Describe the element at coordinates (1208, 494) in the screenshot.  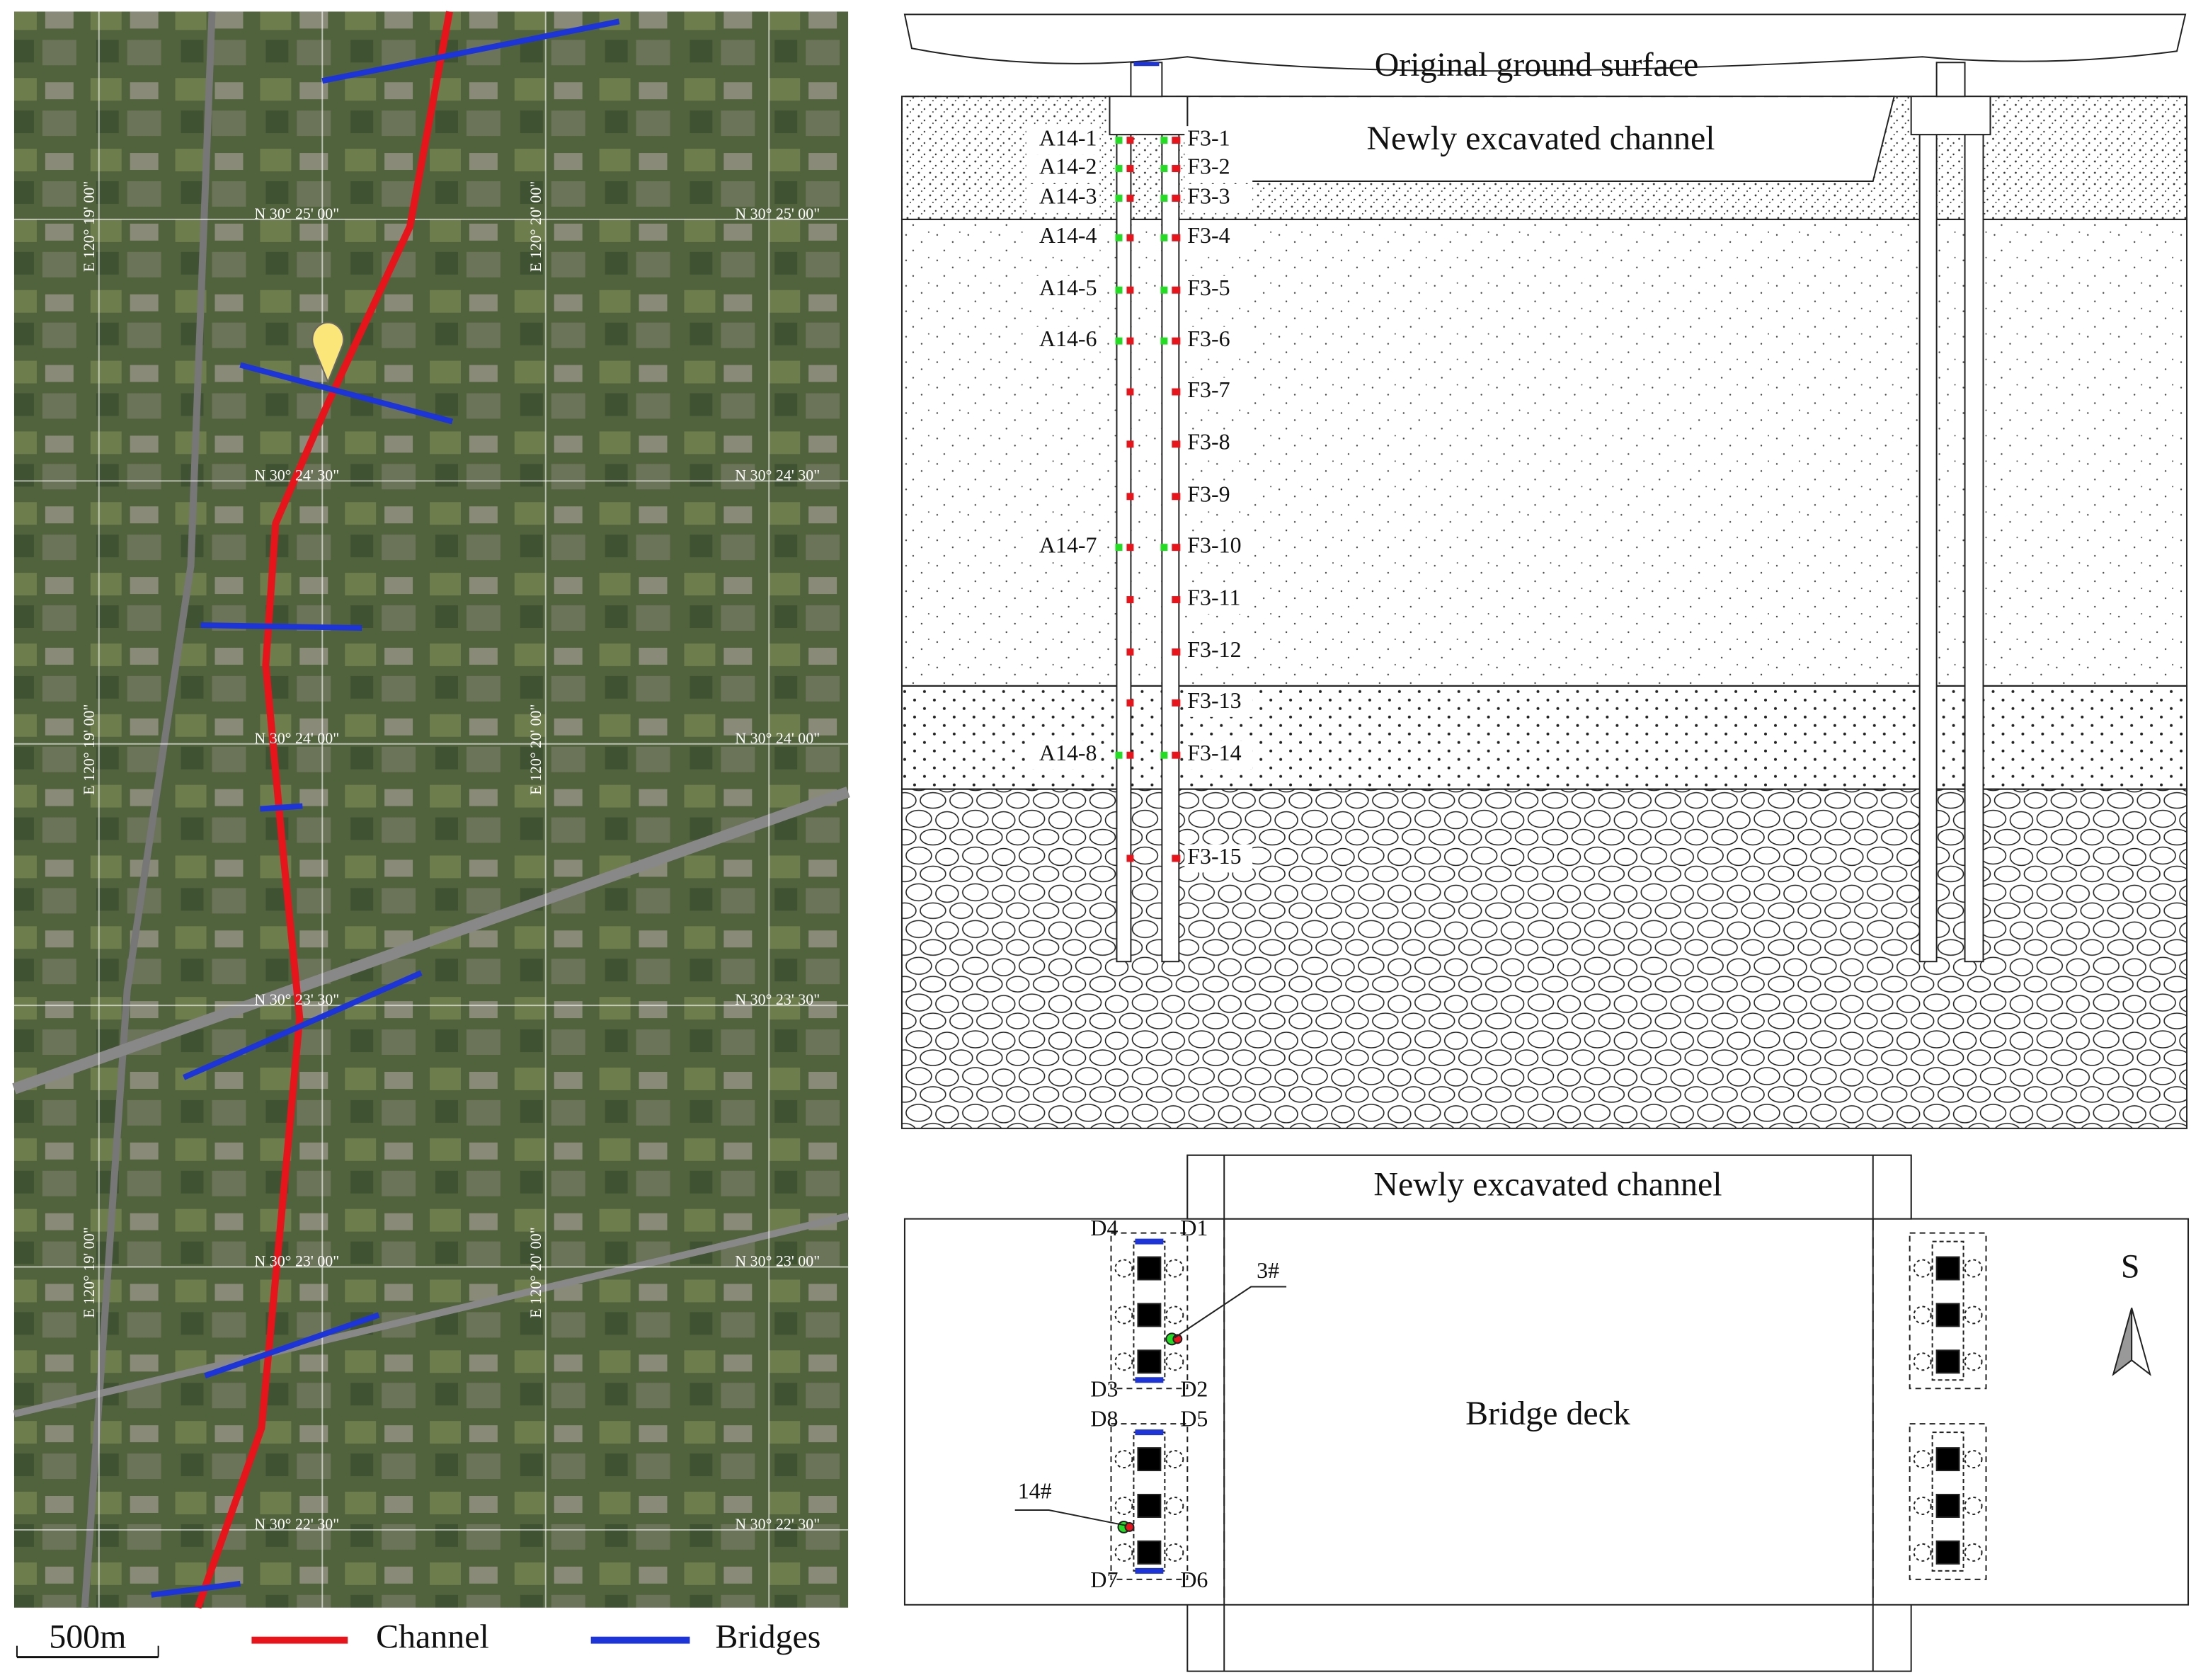
I see `sensor-label: F3-9` at that location.